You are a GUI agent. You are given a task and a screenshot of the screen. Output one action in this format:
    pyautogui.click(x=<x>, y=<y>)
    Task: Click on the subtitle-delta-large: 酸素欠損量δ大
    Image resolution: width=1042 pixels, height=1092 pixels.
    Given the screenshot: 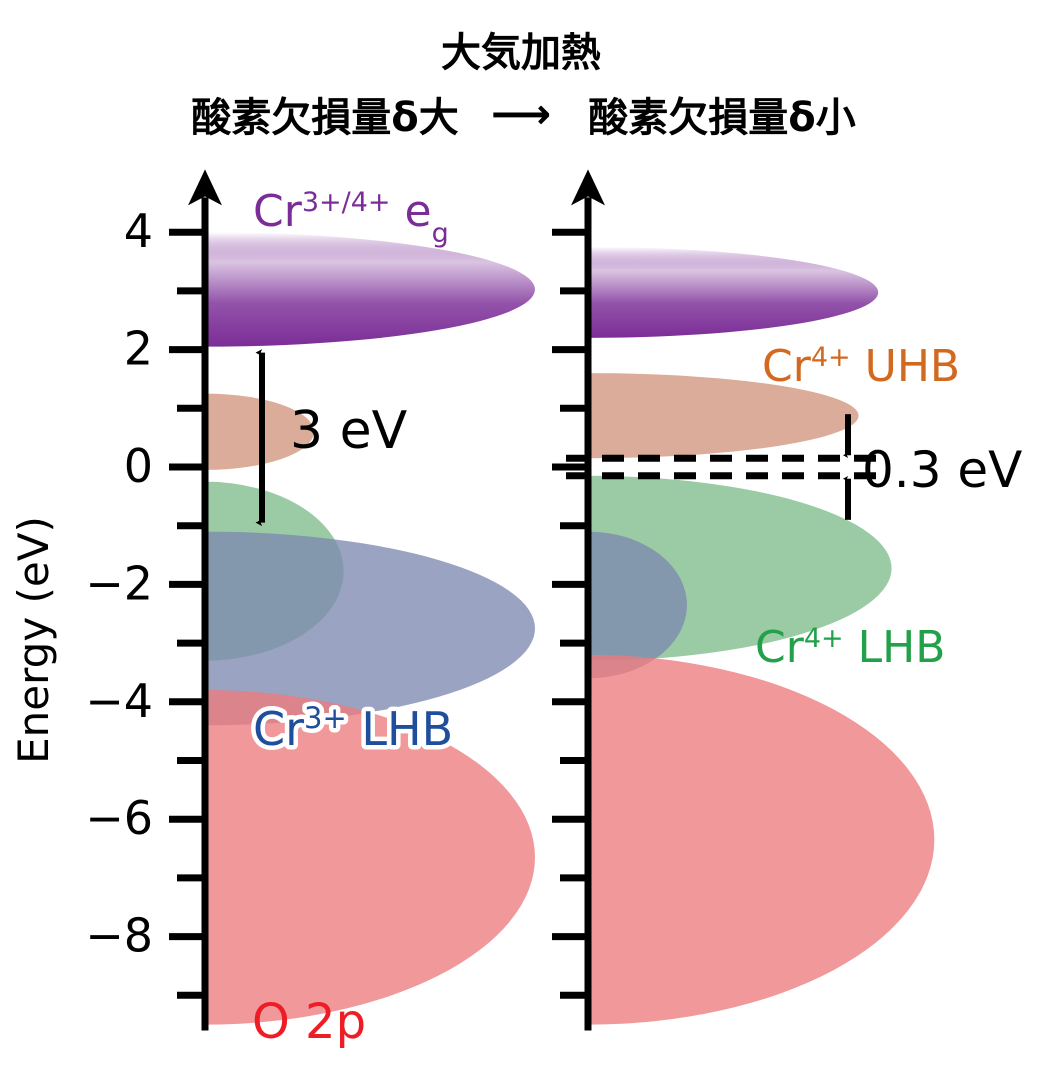 What is the action you would take?
    pyautogui.click(x=324, y=118)
    